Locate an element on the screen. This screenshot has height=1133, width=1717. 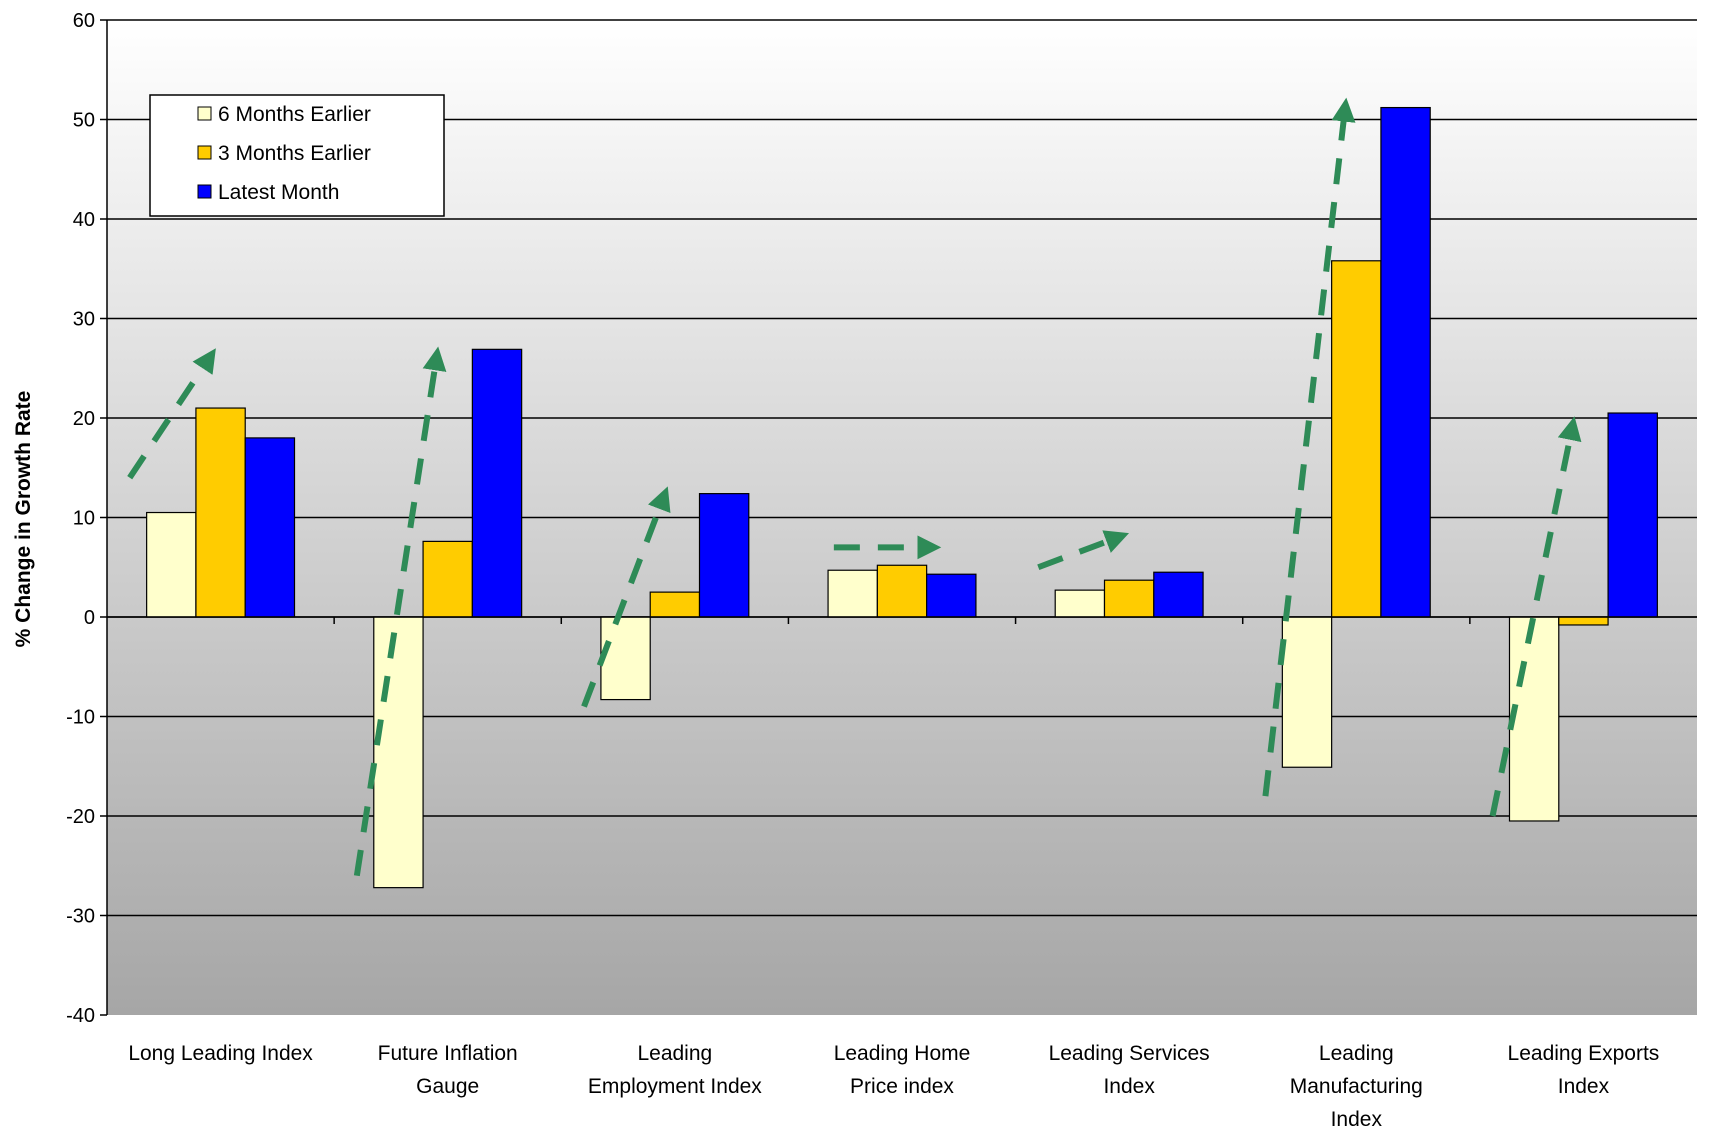
y-tick-label: -30 is located at coordinates (80, 917).